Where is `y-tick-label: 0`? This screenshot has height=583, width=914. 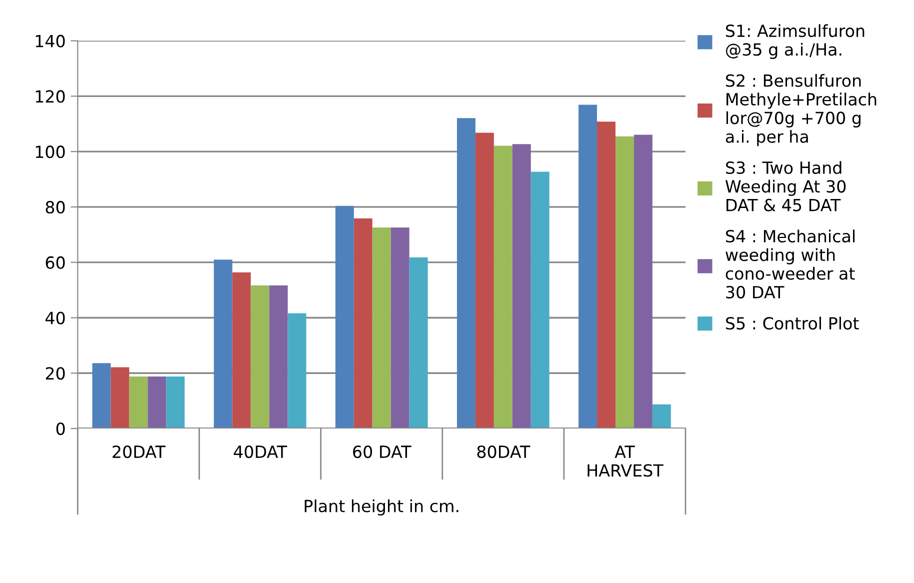
y-tick-label: 0 is located at coordinates (60, 429).